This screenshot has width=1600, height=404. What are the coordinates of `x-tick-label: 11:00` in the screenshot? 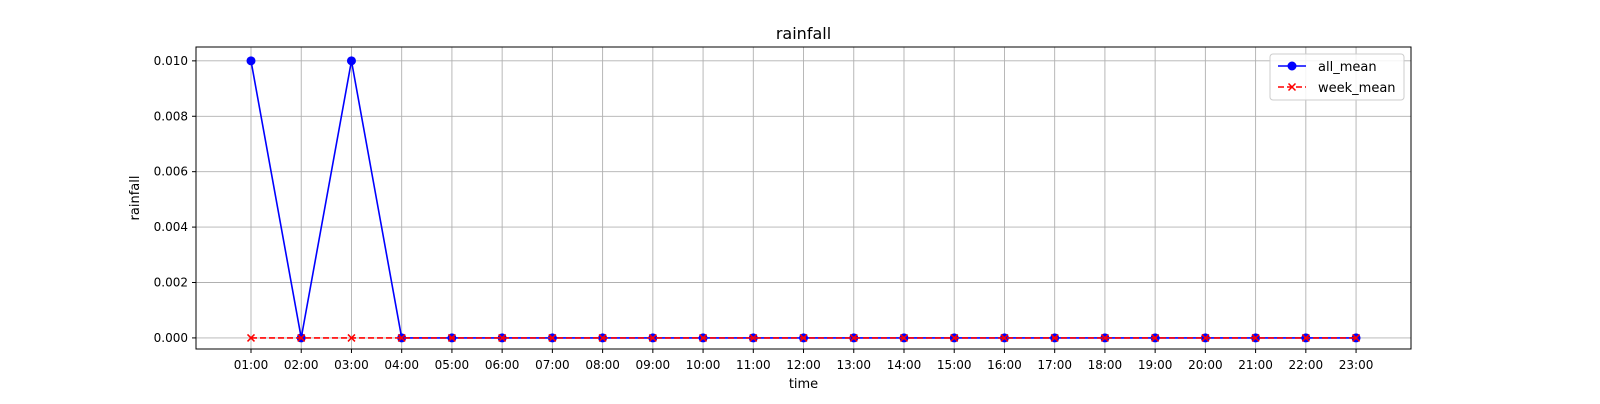 It's located at (753, 365).